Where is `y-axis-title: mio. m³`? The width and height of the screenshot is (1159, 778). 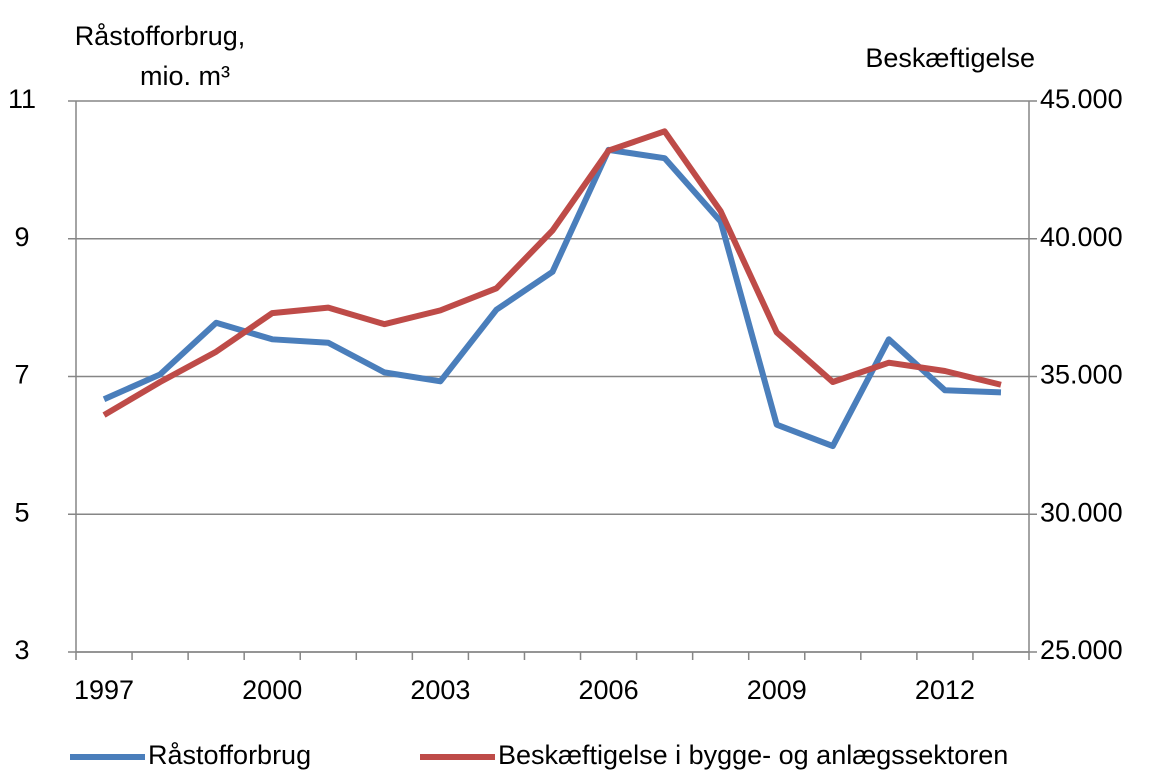
y-axis-title: mio. m³ is located at coordinates (185, 76).